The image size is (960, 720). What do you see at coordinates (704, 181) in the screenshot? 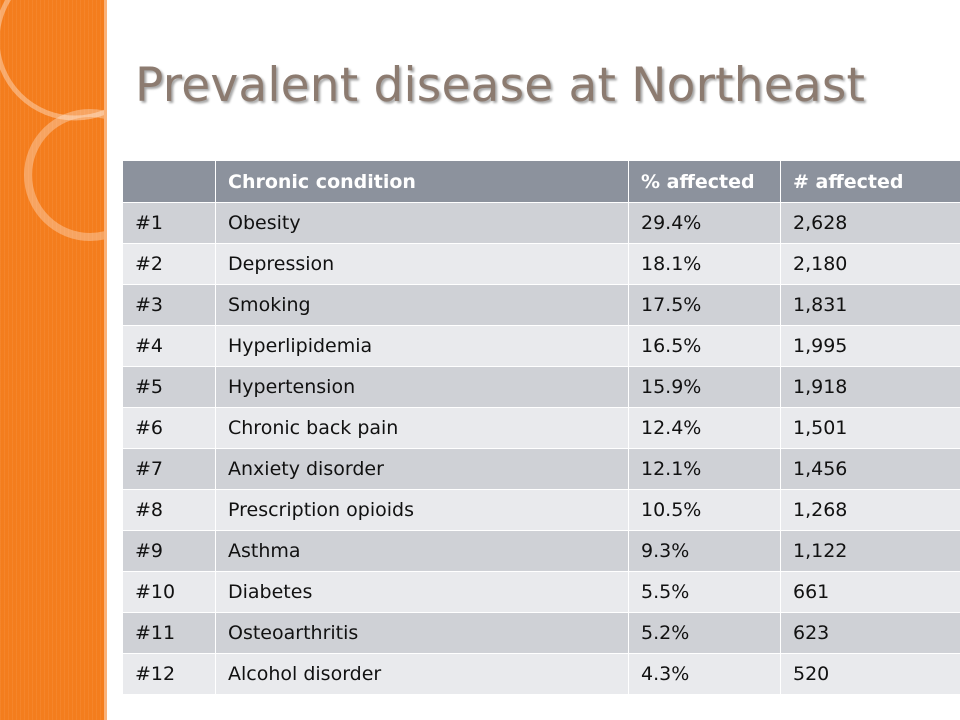
I see `header-percent: % affected` at bounding box center [704, 181].